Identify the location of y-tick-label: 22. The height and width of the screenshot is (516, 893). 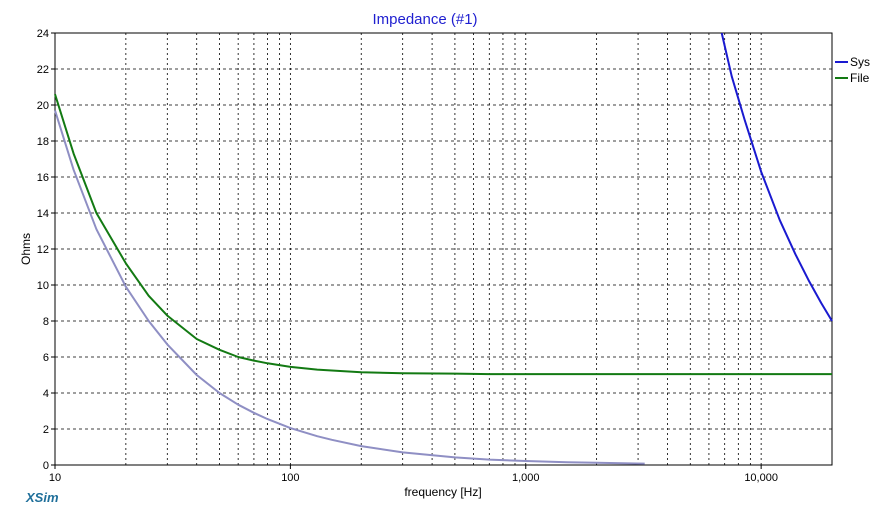
(43, 70).